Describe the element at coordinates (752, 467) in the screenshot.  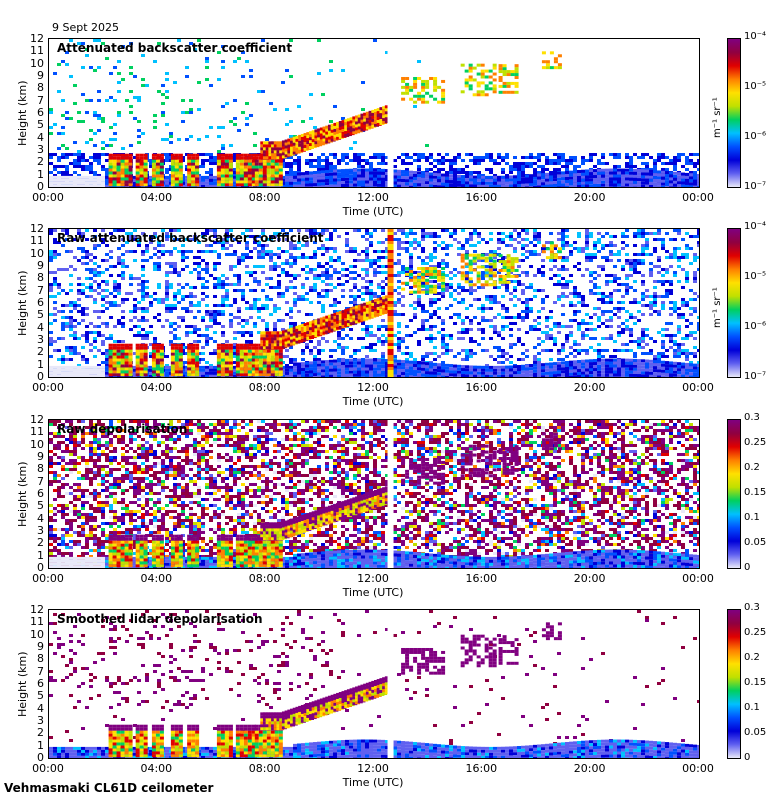
I see `colorbar-tick-label: 0.2` at that location.